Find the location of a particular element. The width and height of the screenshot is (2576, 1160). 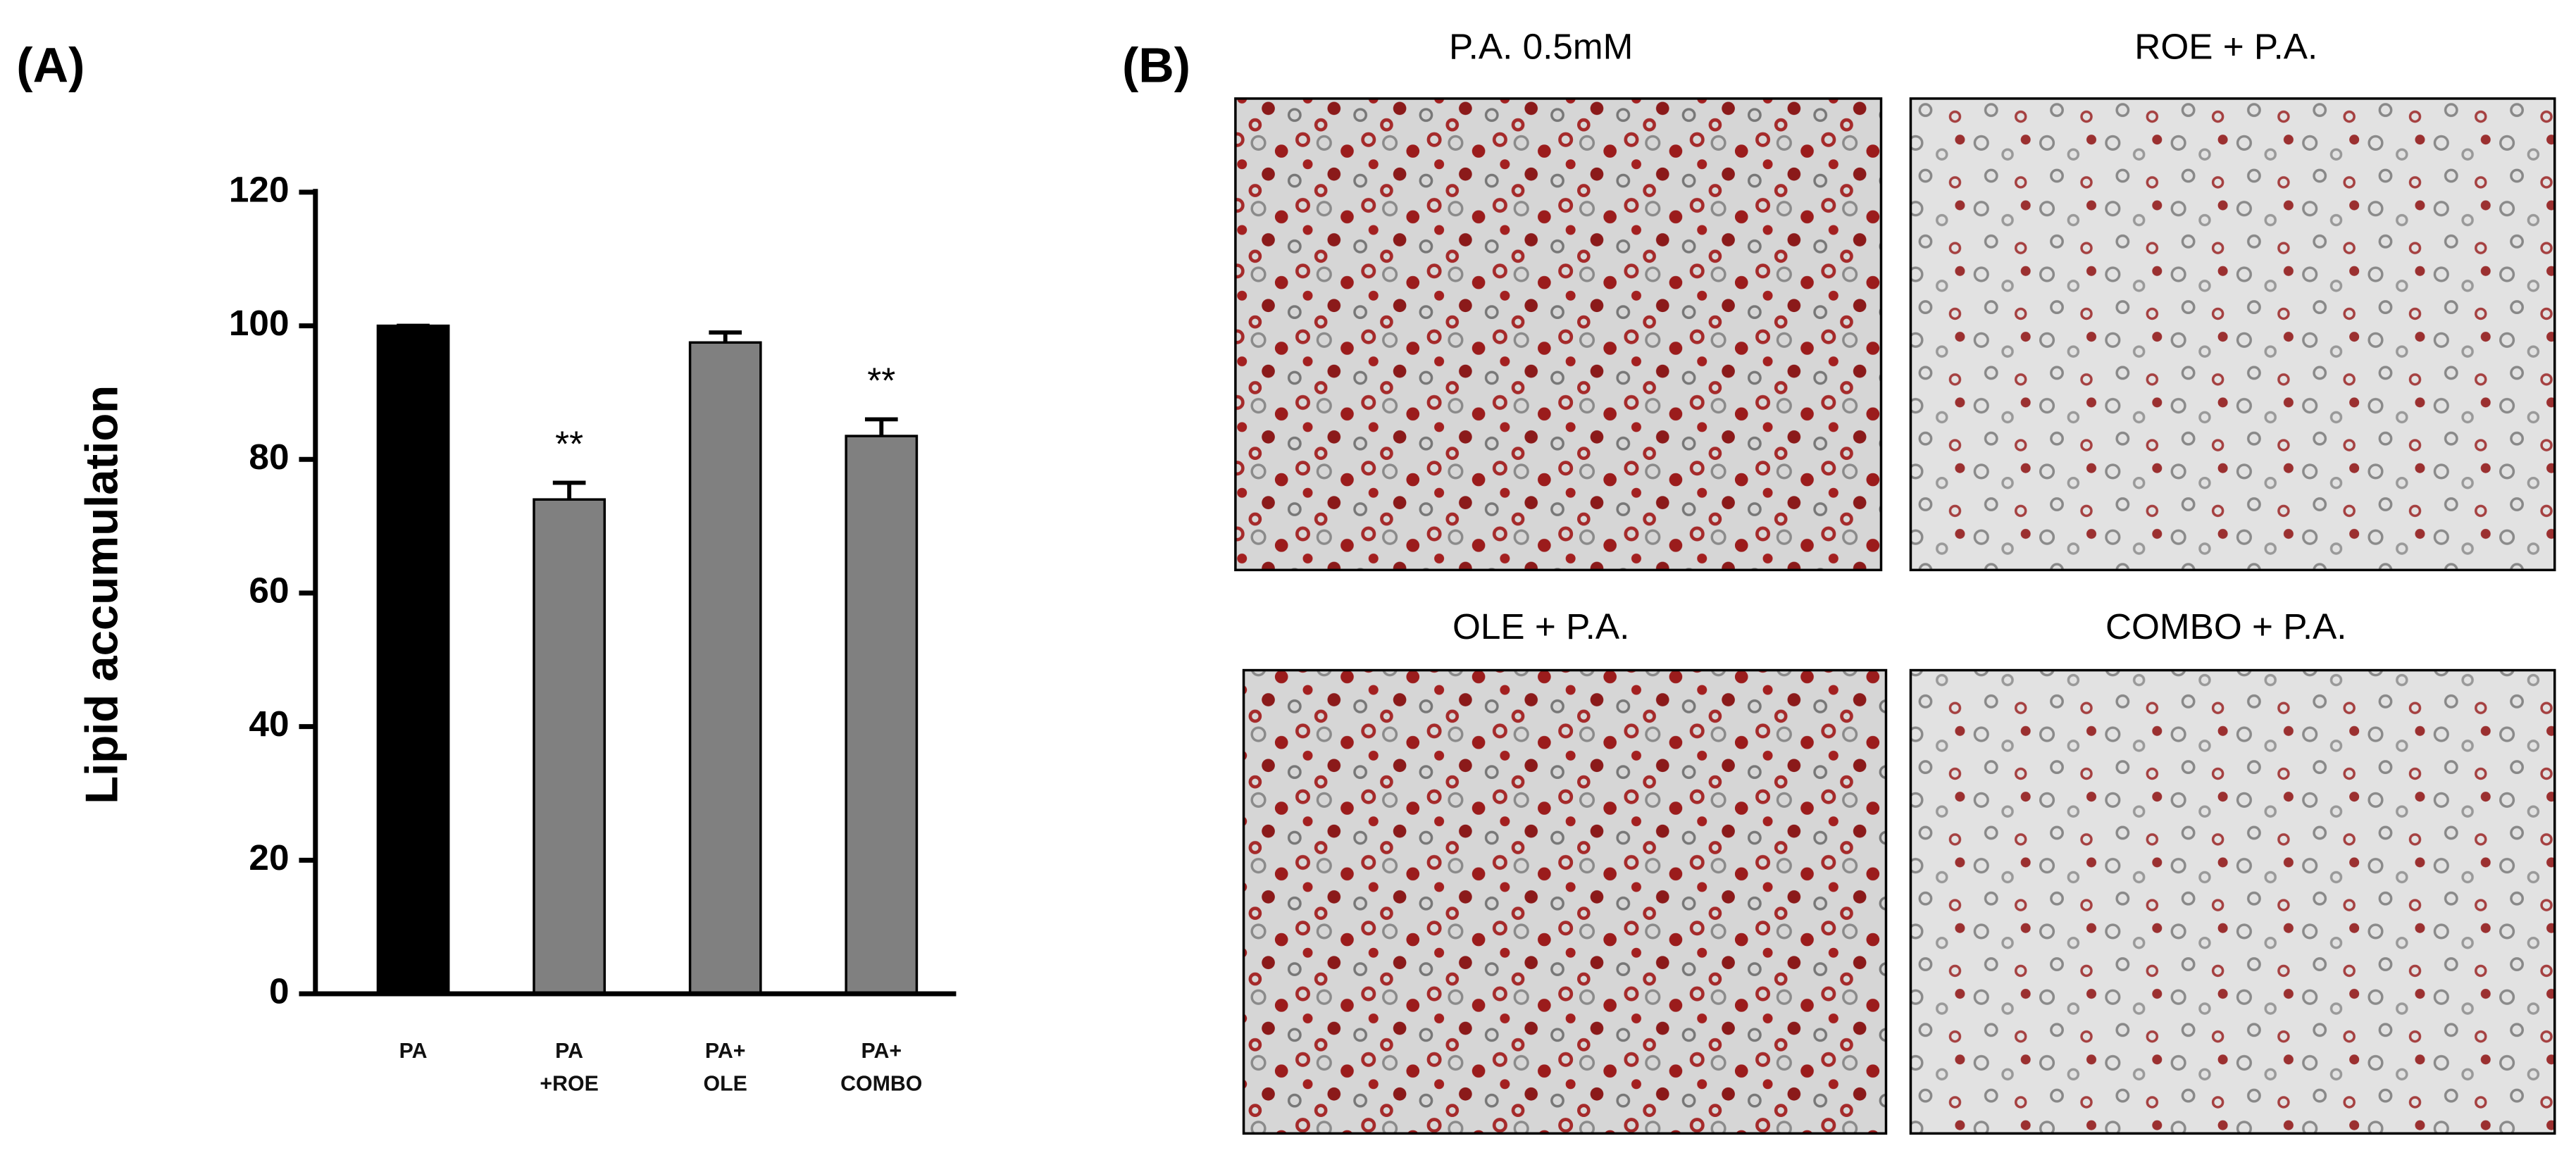

x-tick-label: PA+ OLE is located at coordinates (725, 1067).